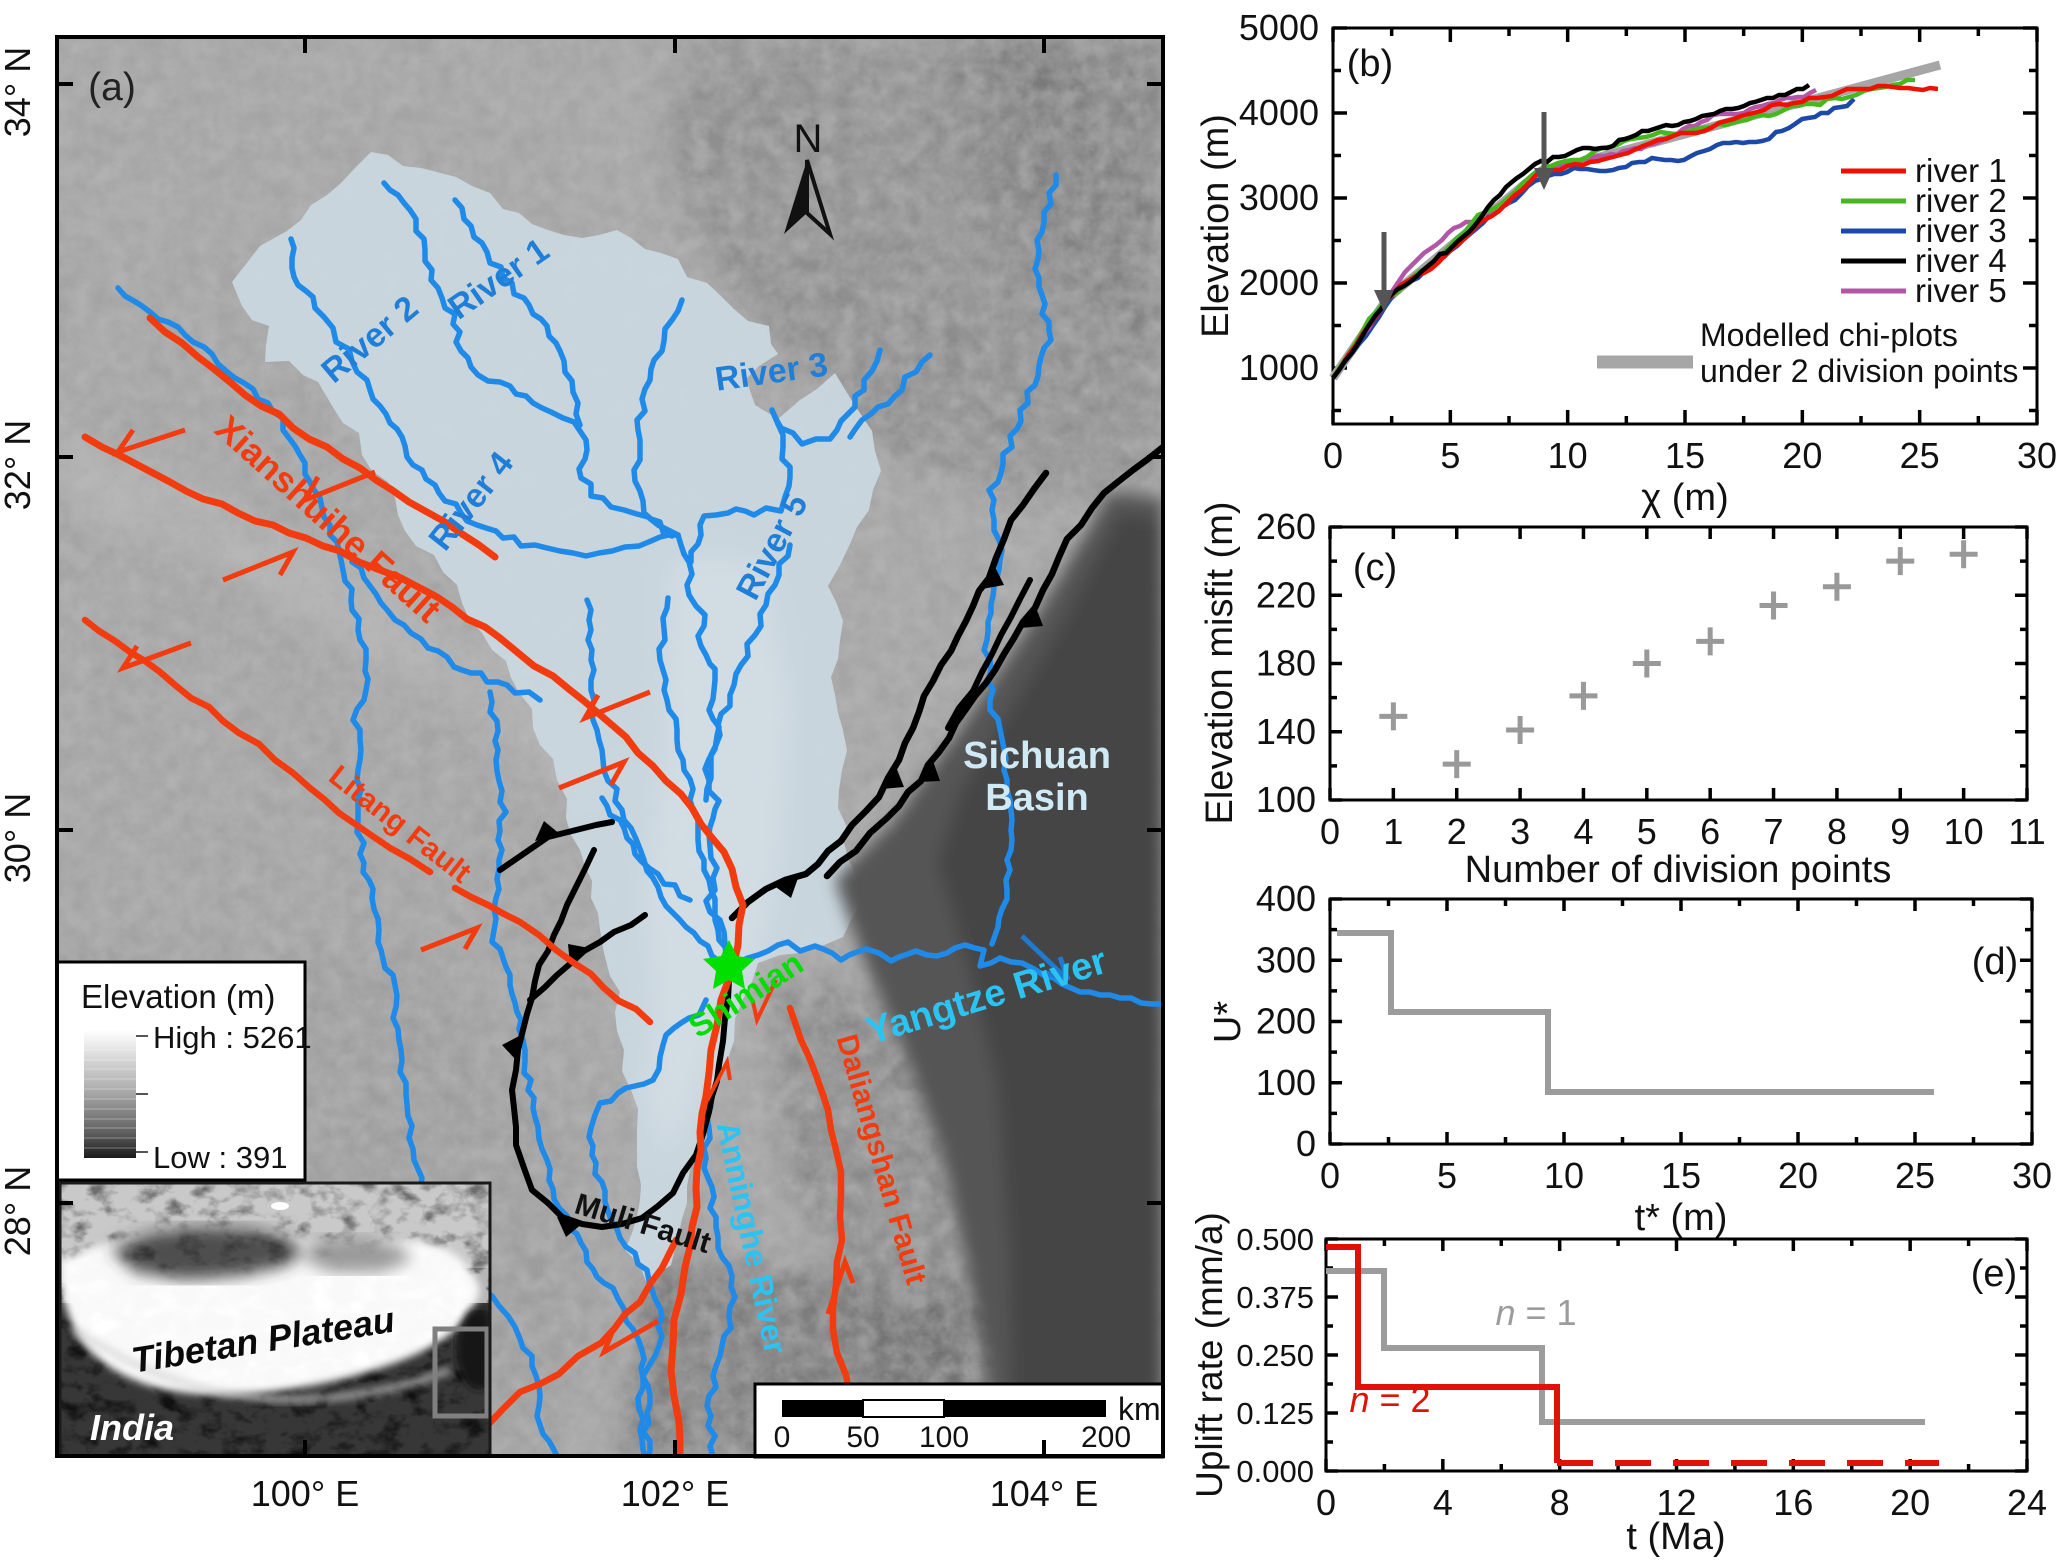 This screenshot has height=1566, width=2067. What do you see at coordinates (1037, 756) in the screenshot?
I see `svg-text: Sichuan` at bounding box center [1037, 756].